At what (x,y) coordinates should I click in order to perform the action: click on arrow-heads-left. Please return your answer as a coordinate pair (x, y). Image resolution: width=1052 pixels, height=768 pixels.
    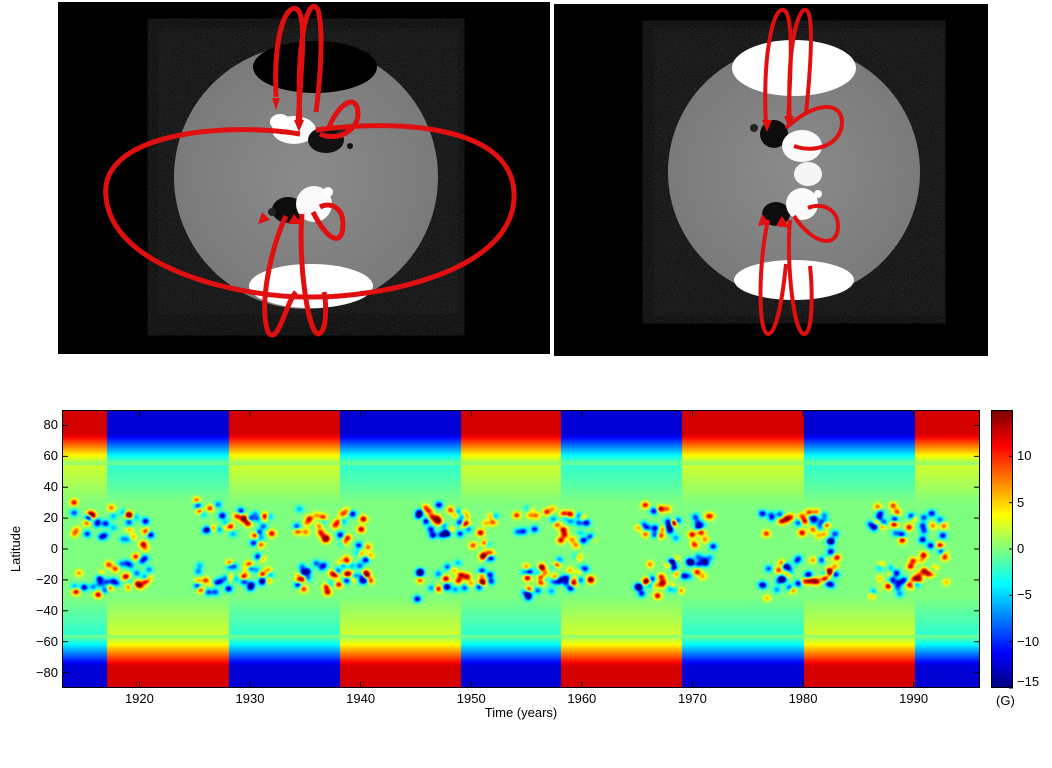
    Looking at the image, I should click on (281, 161).